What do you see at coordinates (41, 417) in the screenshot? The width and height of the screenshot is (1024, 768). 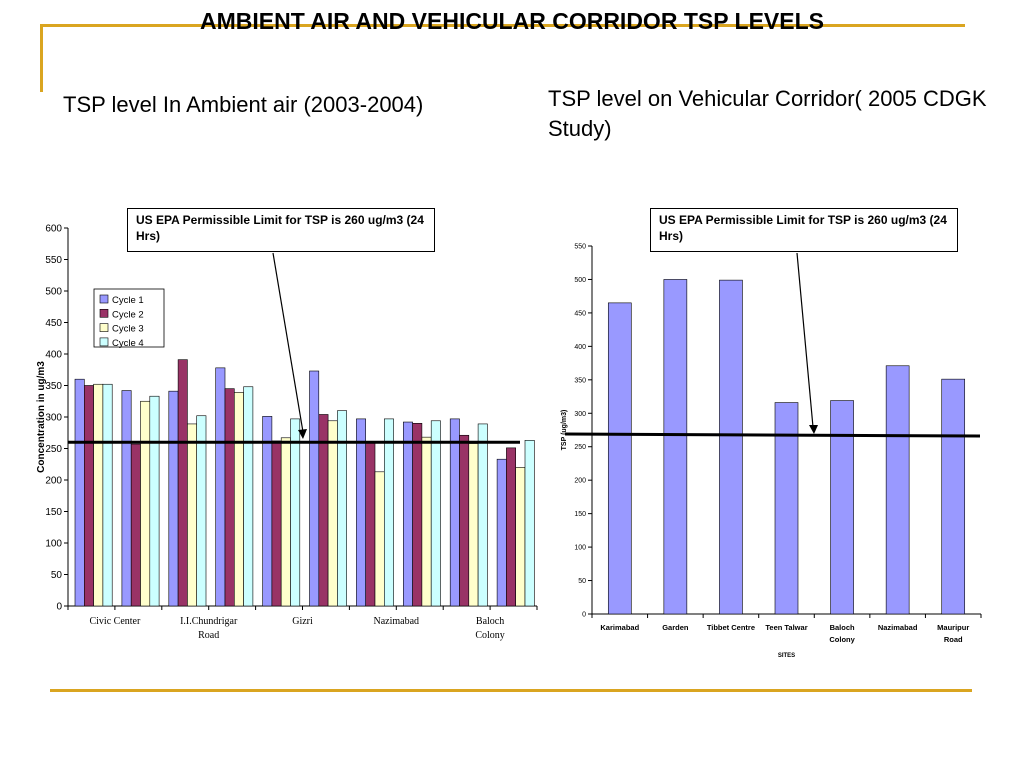 I see `y-axis-title: Concentration in ug/m3` at bounding box center [41, 417].